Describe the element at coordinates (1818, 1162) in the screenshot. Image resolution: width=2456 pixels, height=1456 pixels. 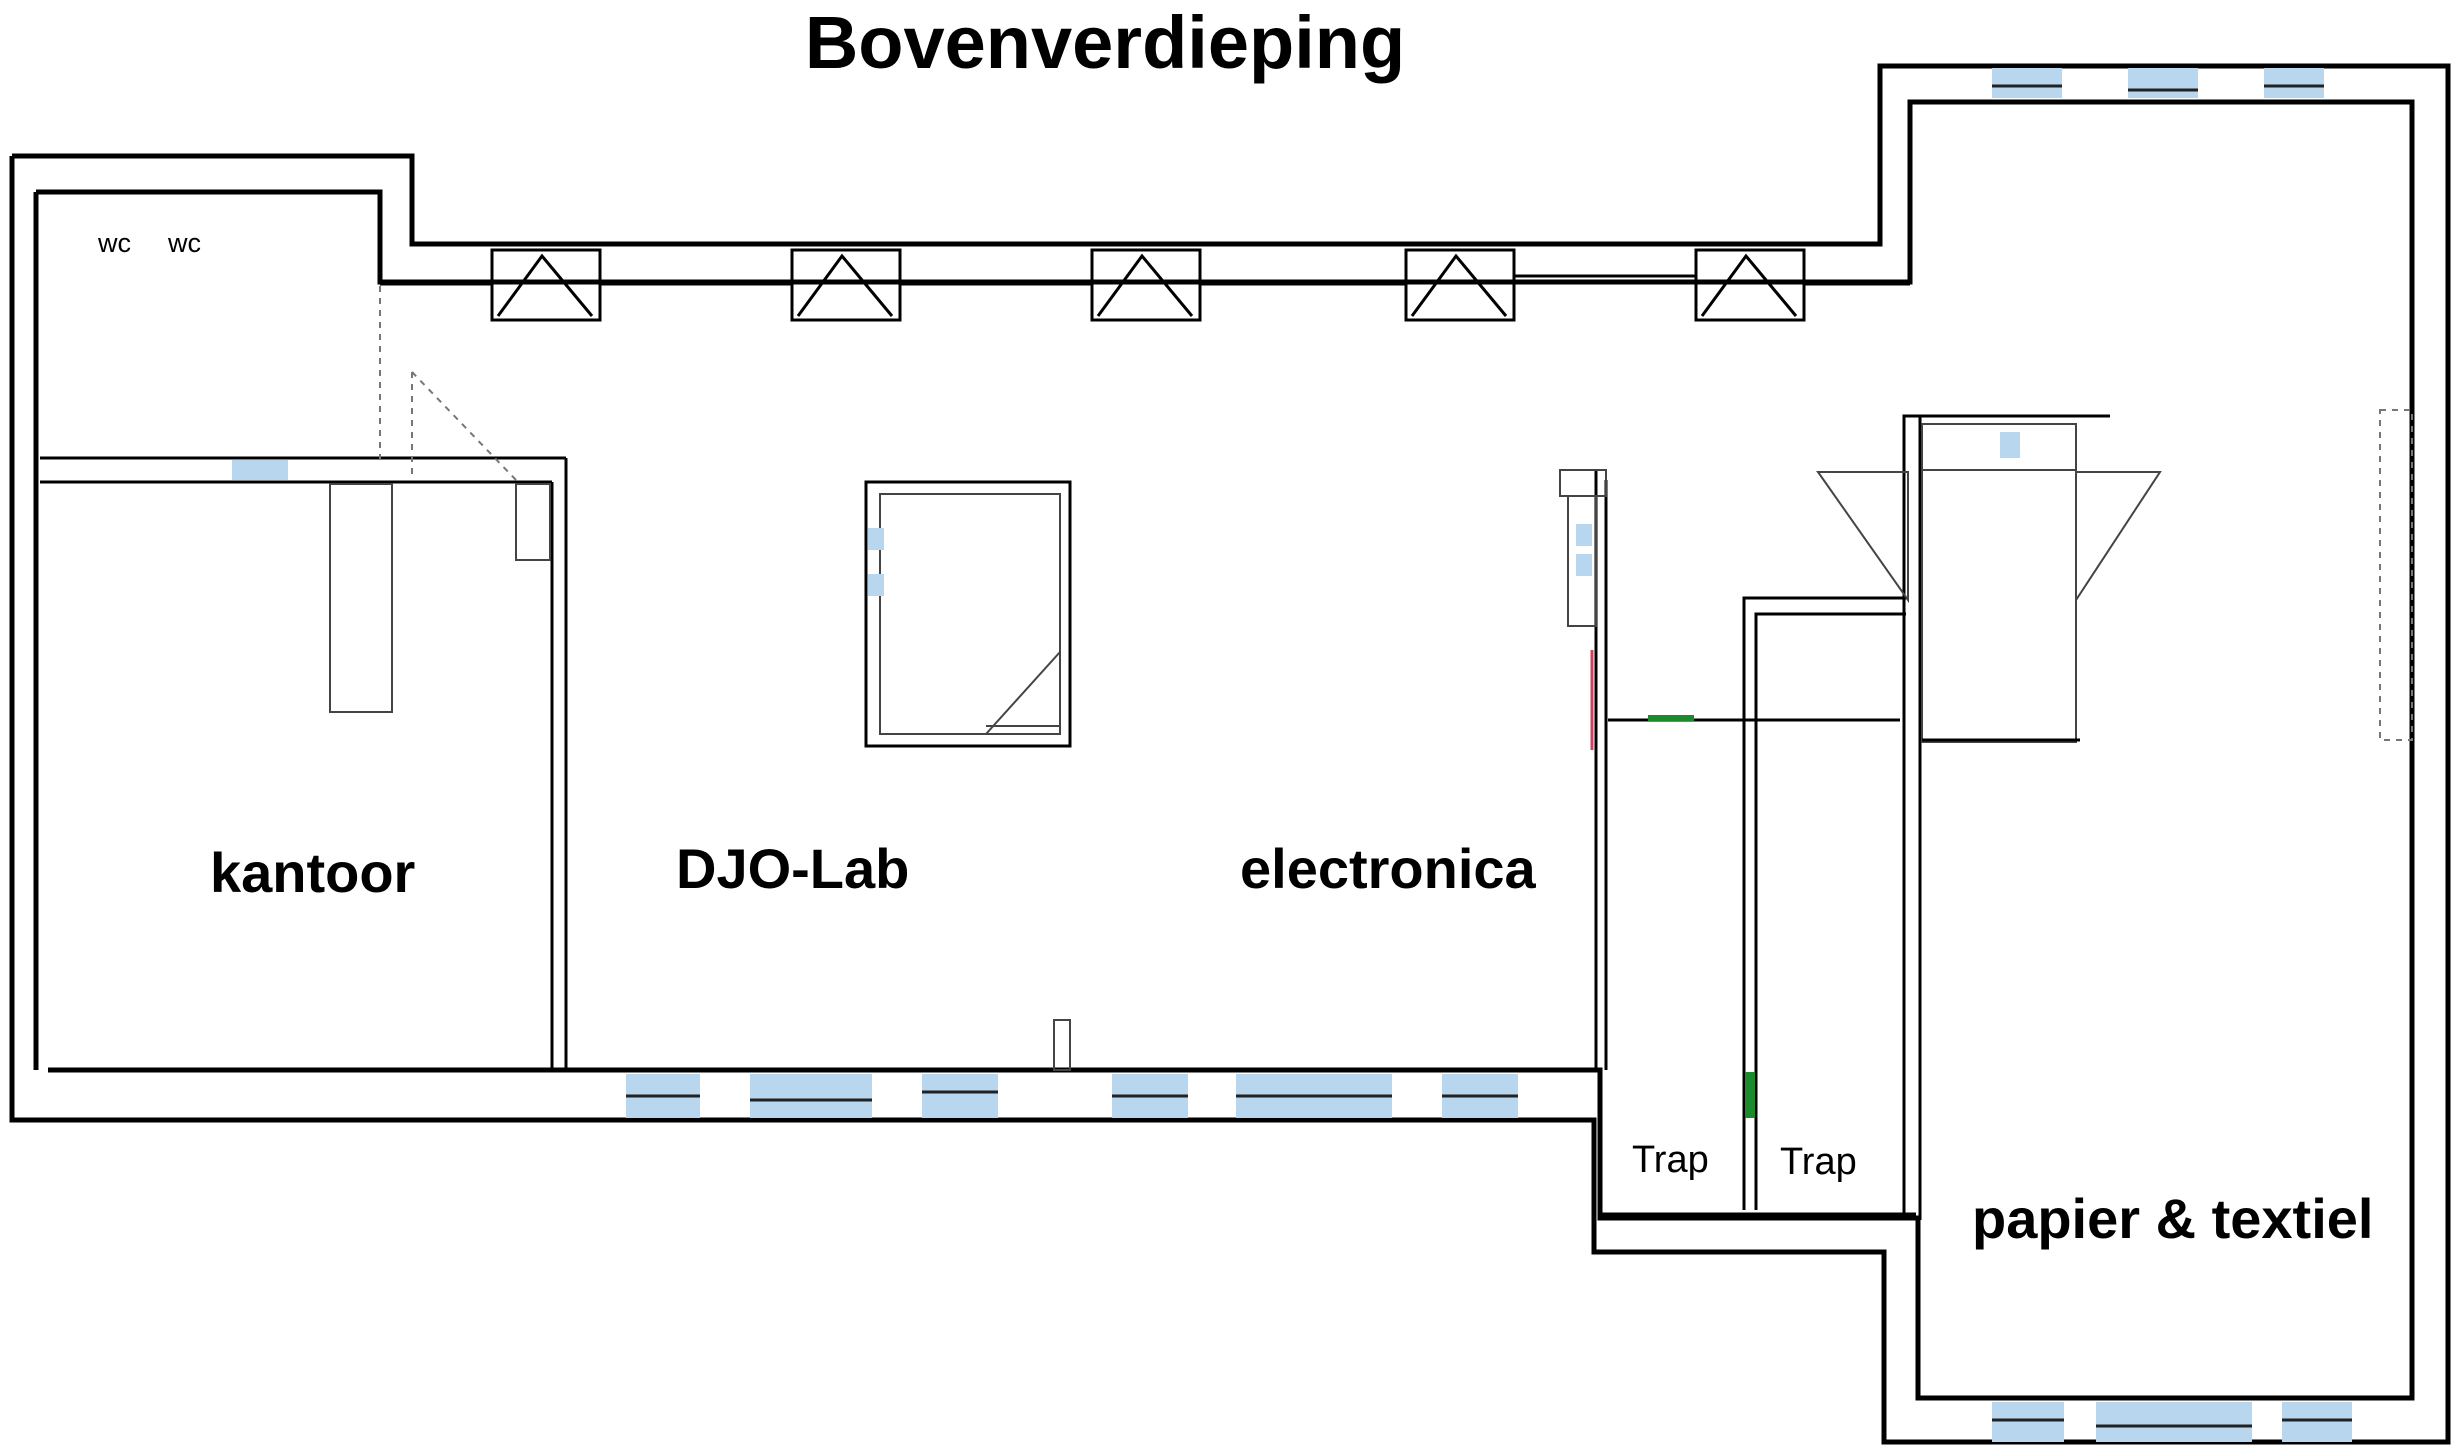
I see `trap-label-2: Trap` at that location.